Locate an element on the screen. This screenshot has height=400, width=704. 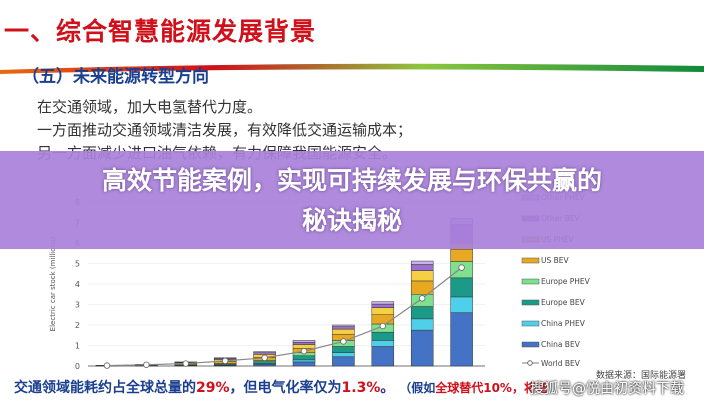
y-tick-label: 4 is located at coordinates (77, 284).